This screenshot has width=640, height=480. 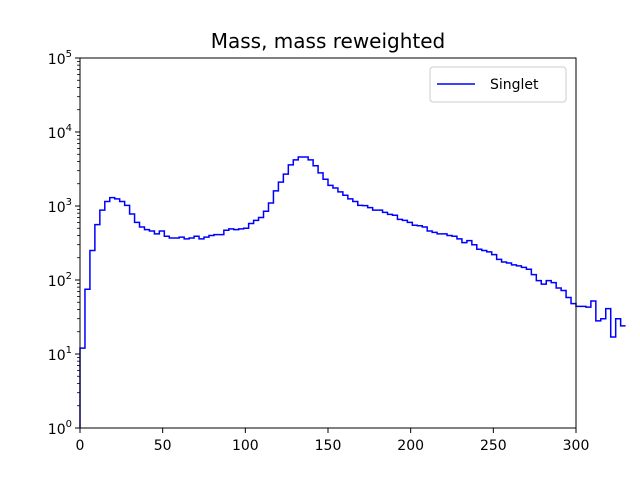 What do you see at coordinates (69, 350) in the screenshot?
I see `y-tick-exponent: 1` at bounding box center [69, 350].